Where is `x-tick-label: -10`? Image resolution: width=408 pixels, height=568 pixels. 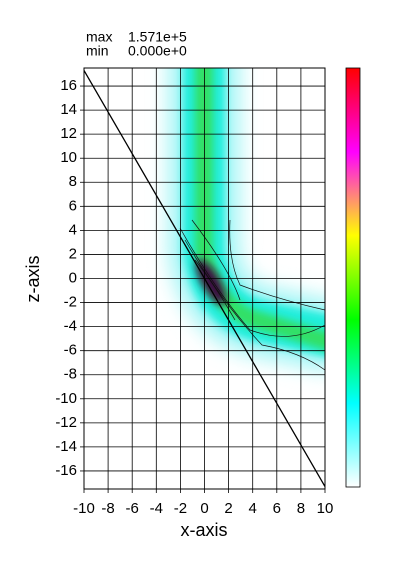 x-tick-label: -10 is located at coordinates (84, 508).